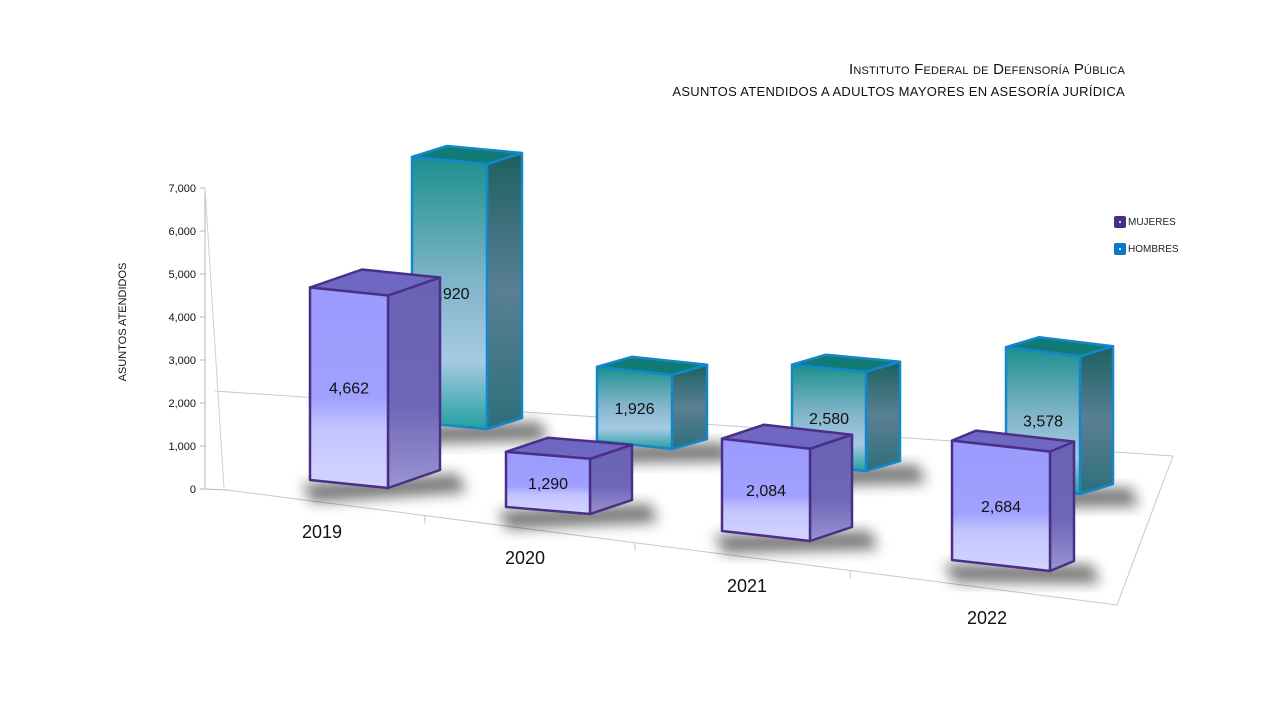 The image size is (1280, 720). What do you see at coordinates (214, 338) in the screenshot?
I see `y-axis-wall-edge` at bounding box center [214, 338].